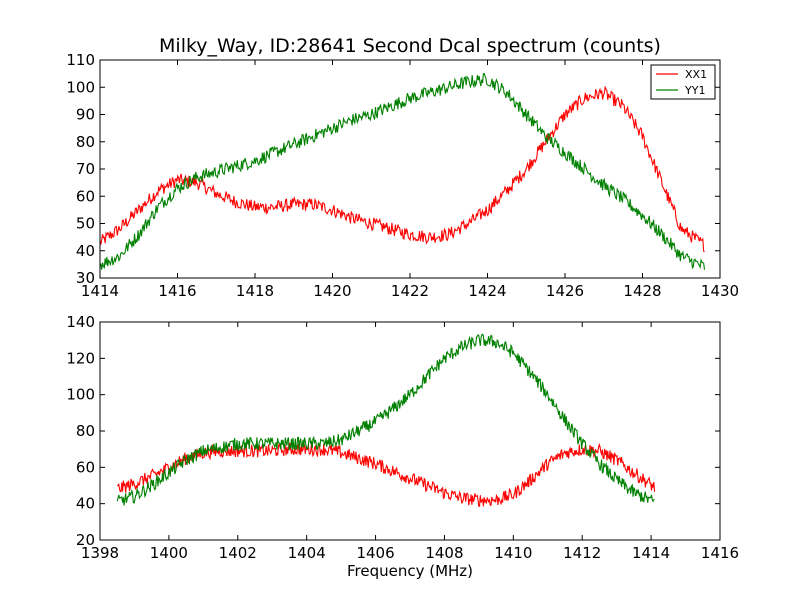 Image resolution: width=800 pixels, height=600 pixels. What do you see at coordinates (720, 291) in the screenshot?
I see `x-tick-label: 1430` at bounding box center [720, 291].